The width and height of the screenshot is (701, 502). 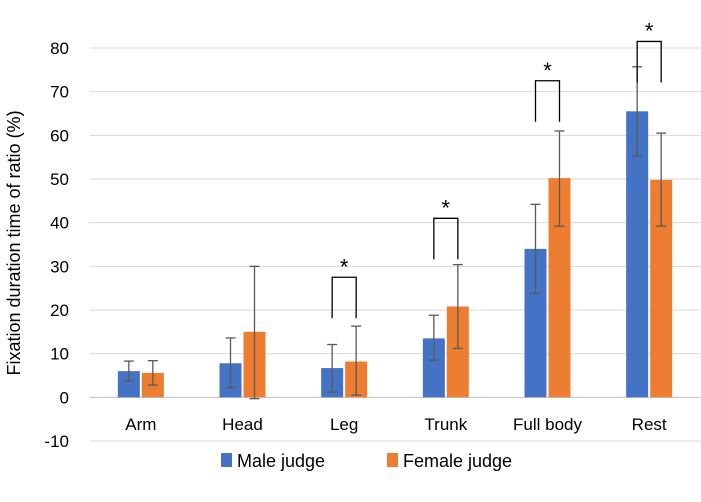 What do you see at coordinates (59, 223) in the screenshot?
I see `y-tick-label: 40` at bounding box center [59, 223].